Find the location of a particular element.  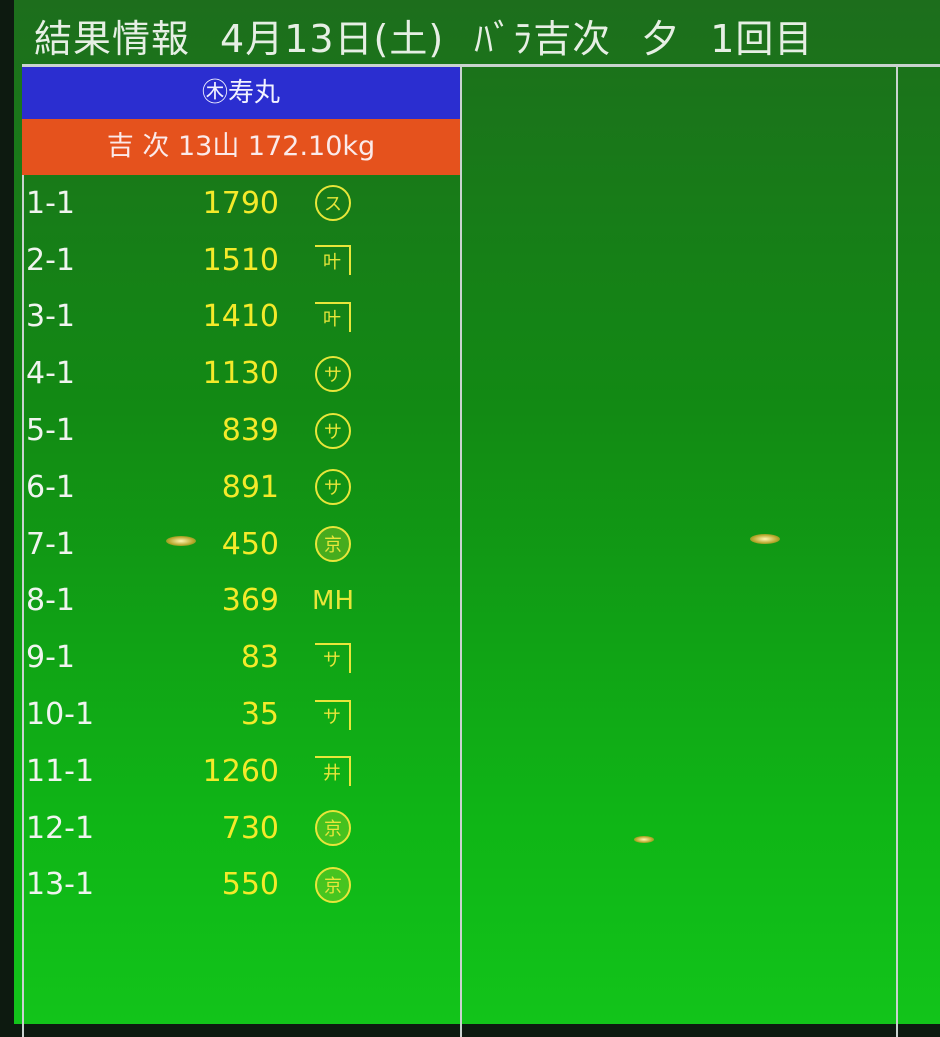

result-row: 3-1 1410 叶 is located at coordinates (241, 317).